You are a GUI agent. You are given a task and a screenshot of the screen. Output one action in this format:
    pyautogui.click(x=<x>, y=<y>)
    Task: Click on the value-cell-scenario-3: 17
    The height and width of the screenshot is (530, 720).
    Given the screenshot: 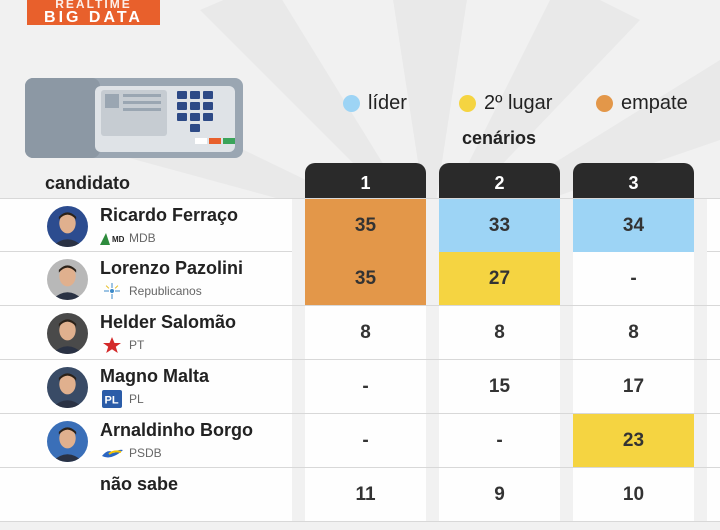 What is the action you would take?
    pyautogui.click(x=633, y=386)
    